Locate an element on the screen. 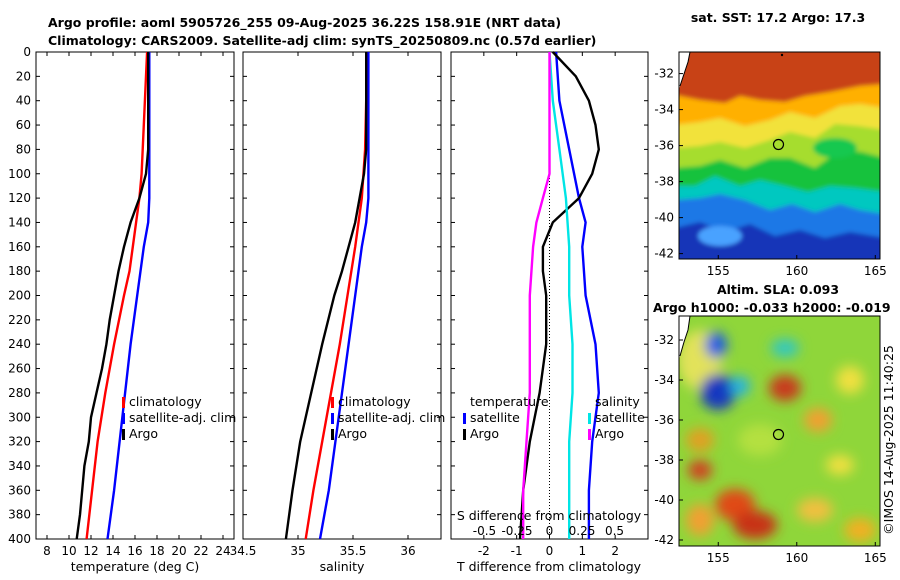  temperature-series is located at coordinates (113, 295).